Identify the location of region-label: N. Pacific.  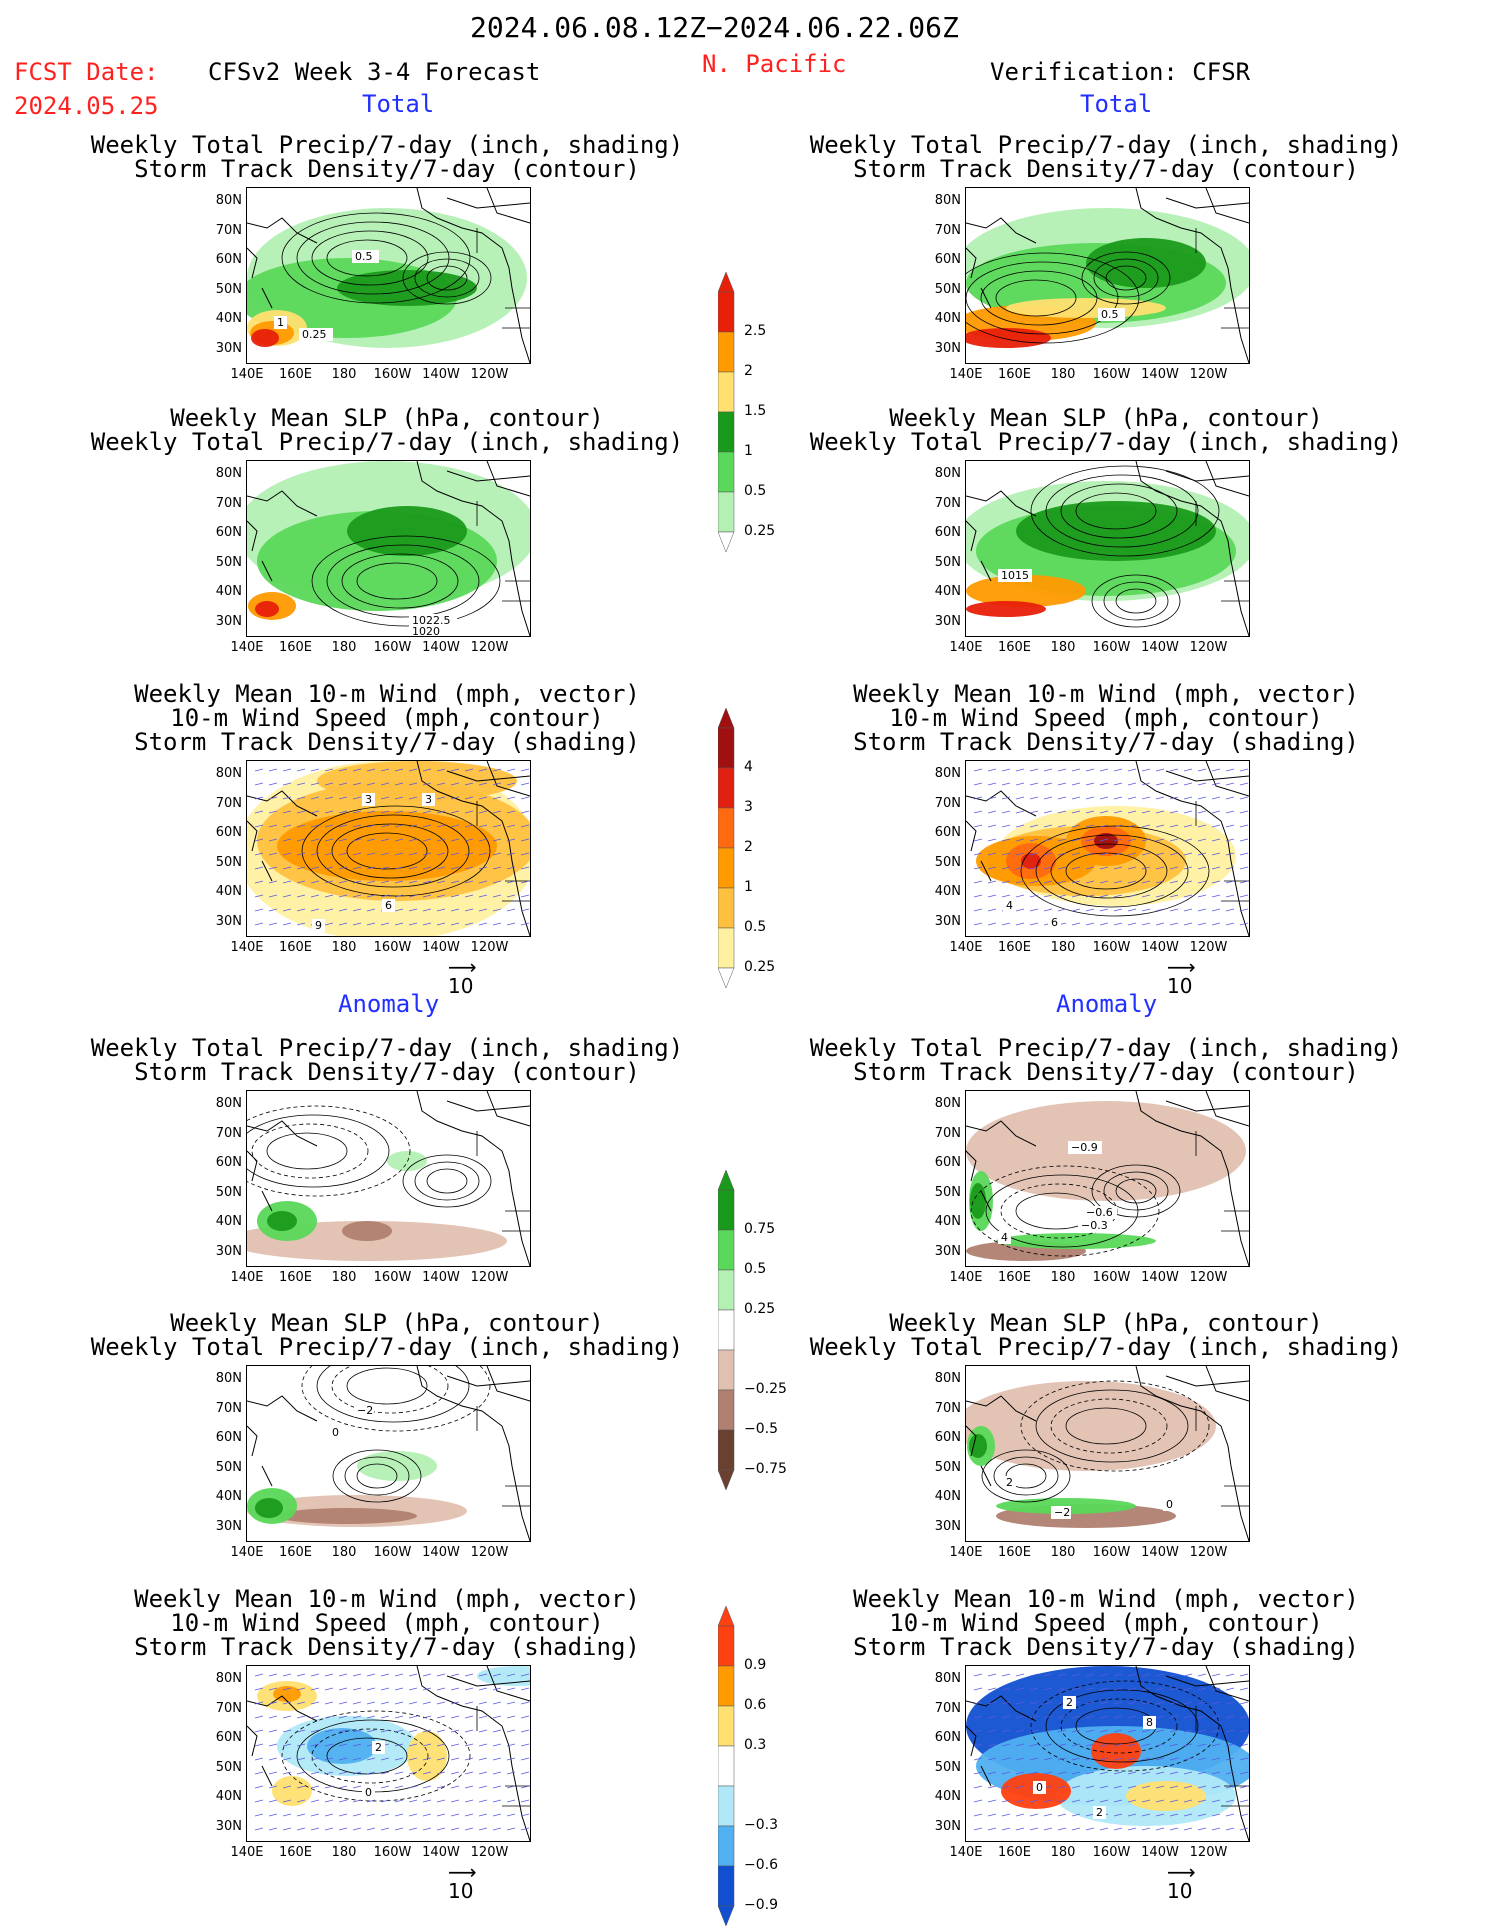
(774, 64).